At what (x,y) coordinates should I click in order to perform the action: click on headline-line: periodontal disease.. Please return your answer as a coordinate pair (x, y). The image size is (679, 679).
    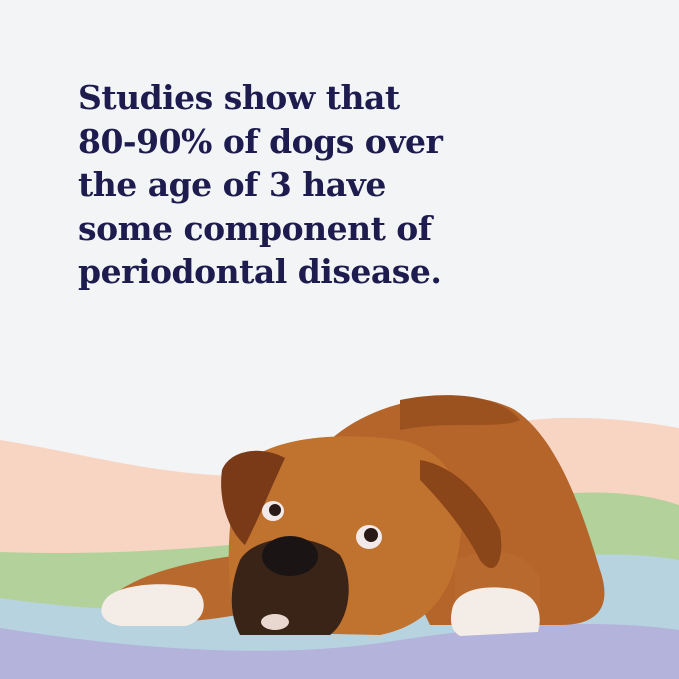
    Looking at the image, I should click on (260, 271).